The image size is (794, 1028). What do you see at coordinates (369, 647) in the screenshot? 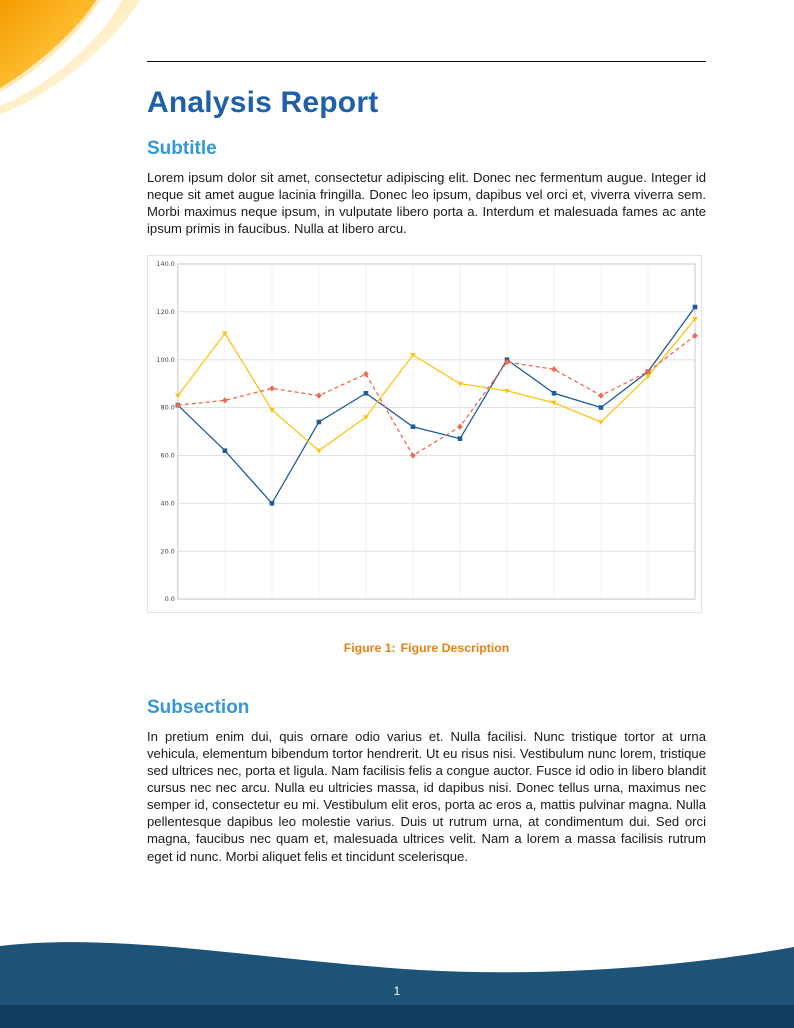
I see `figure-caption-label: Figure 1:` at bounding box center [369, 647].